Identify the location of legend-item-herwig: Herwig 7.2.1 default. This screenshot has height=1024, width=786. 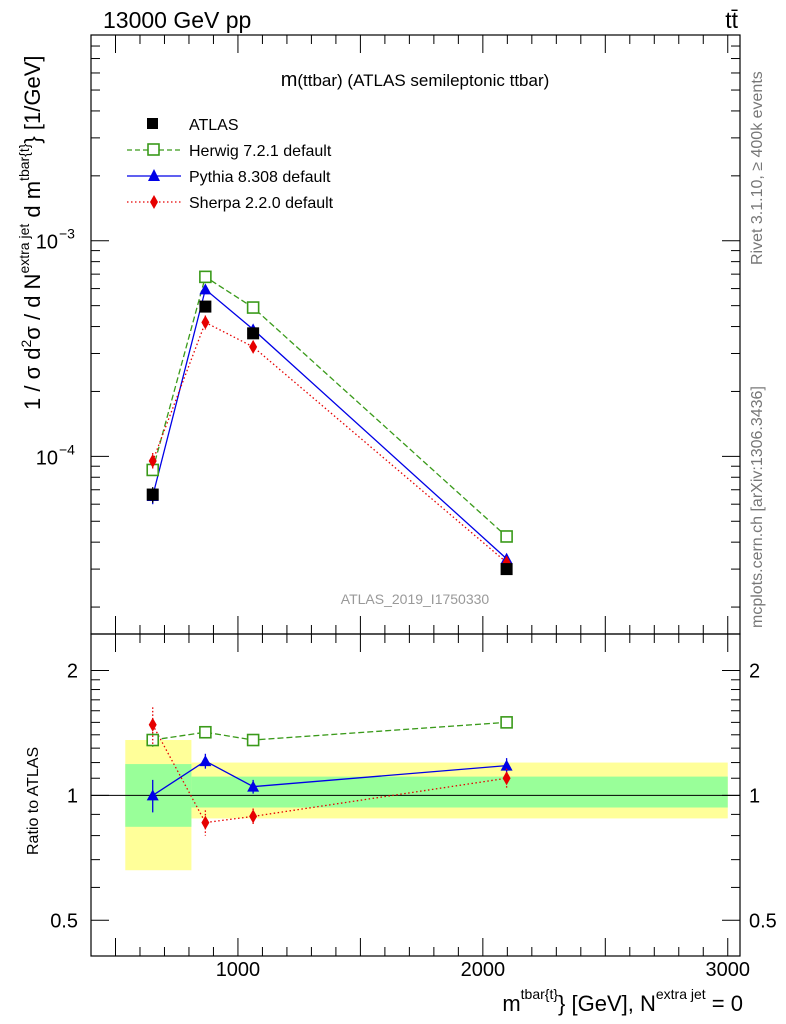
(229, 151).